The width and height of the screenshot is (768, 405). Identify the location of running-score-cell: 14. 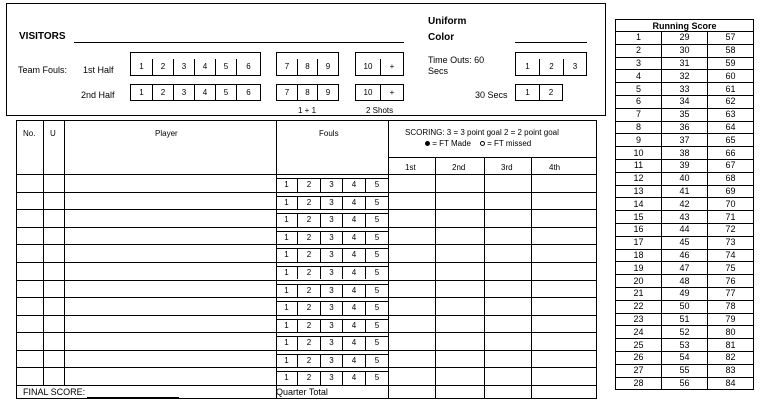
(638, 204).